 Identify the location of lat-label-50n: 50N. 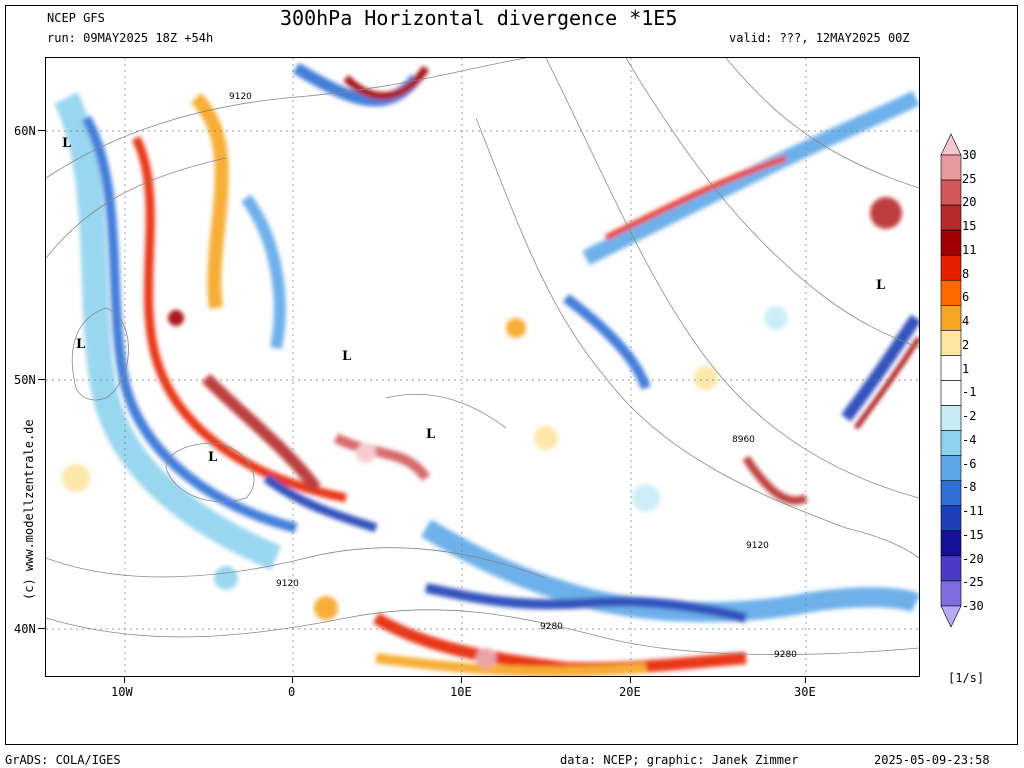
(25, 380).